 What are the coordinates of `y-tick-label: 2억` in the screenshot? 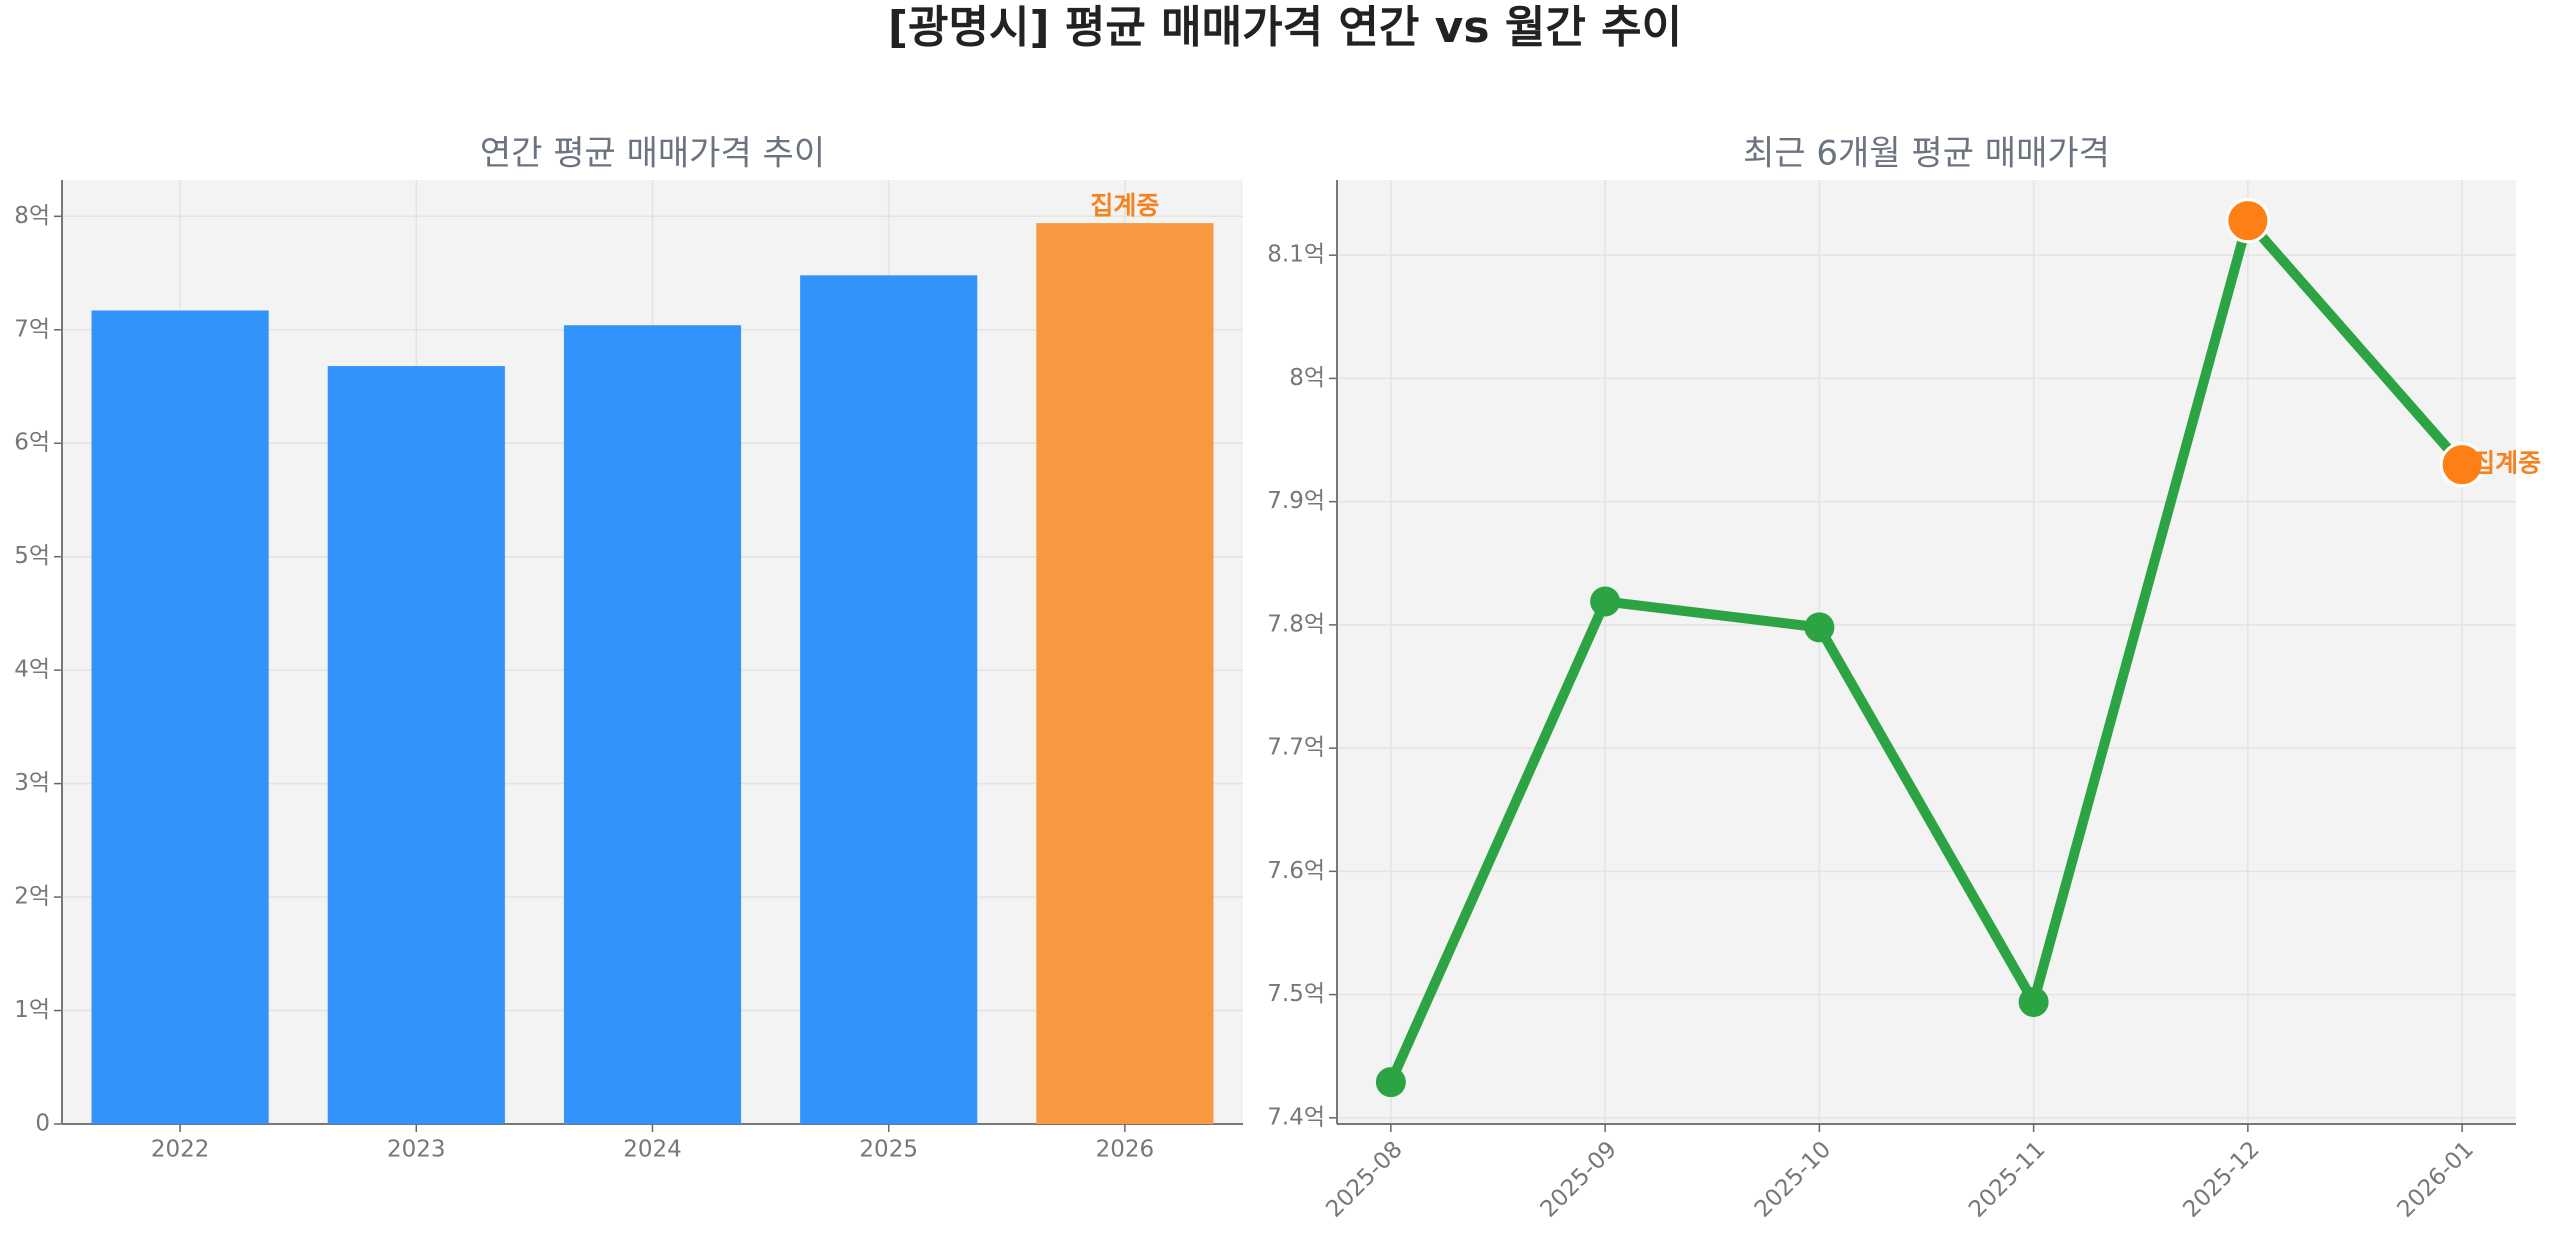 It's located at (32, 897).